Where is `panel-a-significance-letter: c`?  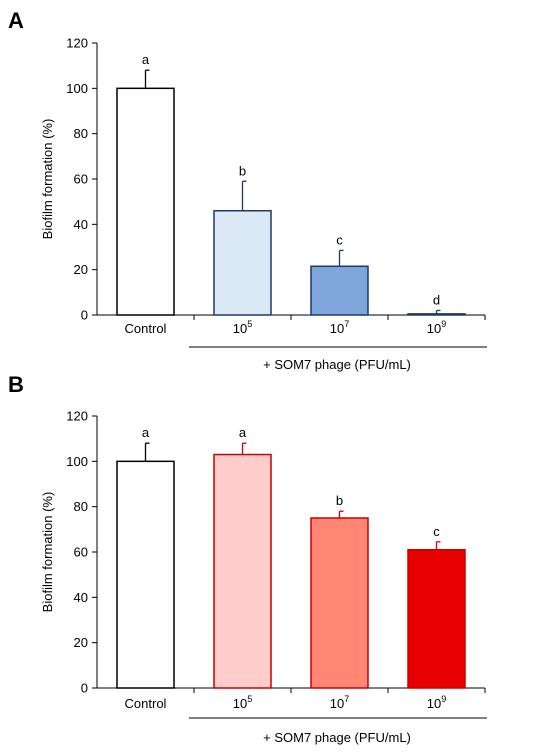
panel-a-significance-letter: c is located at coordinates (339, 239).